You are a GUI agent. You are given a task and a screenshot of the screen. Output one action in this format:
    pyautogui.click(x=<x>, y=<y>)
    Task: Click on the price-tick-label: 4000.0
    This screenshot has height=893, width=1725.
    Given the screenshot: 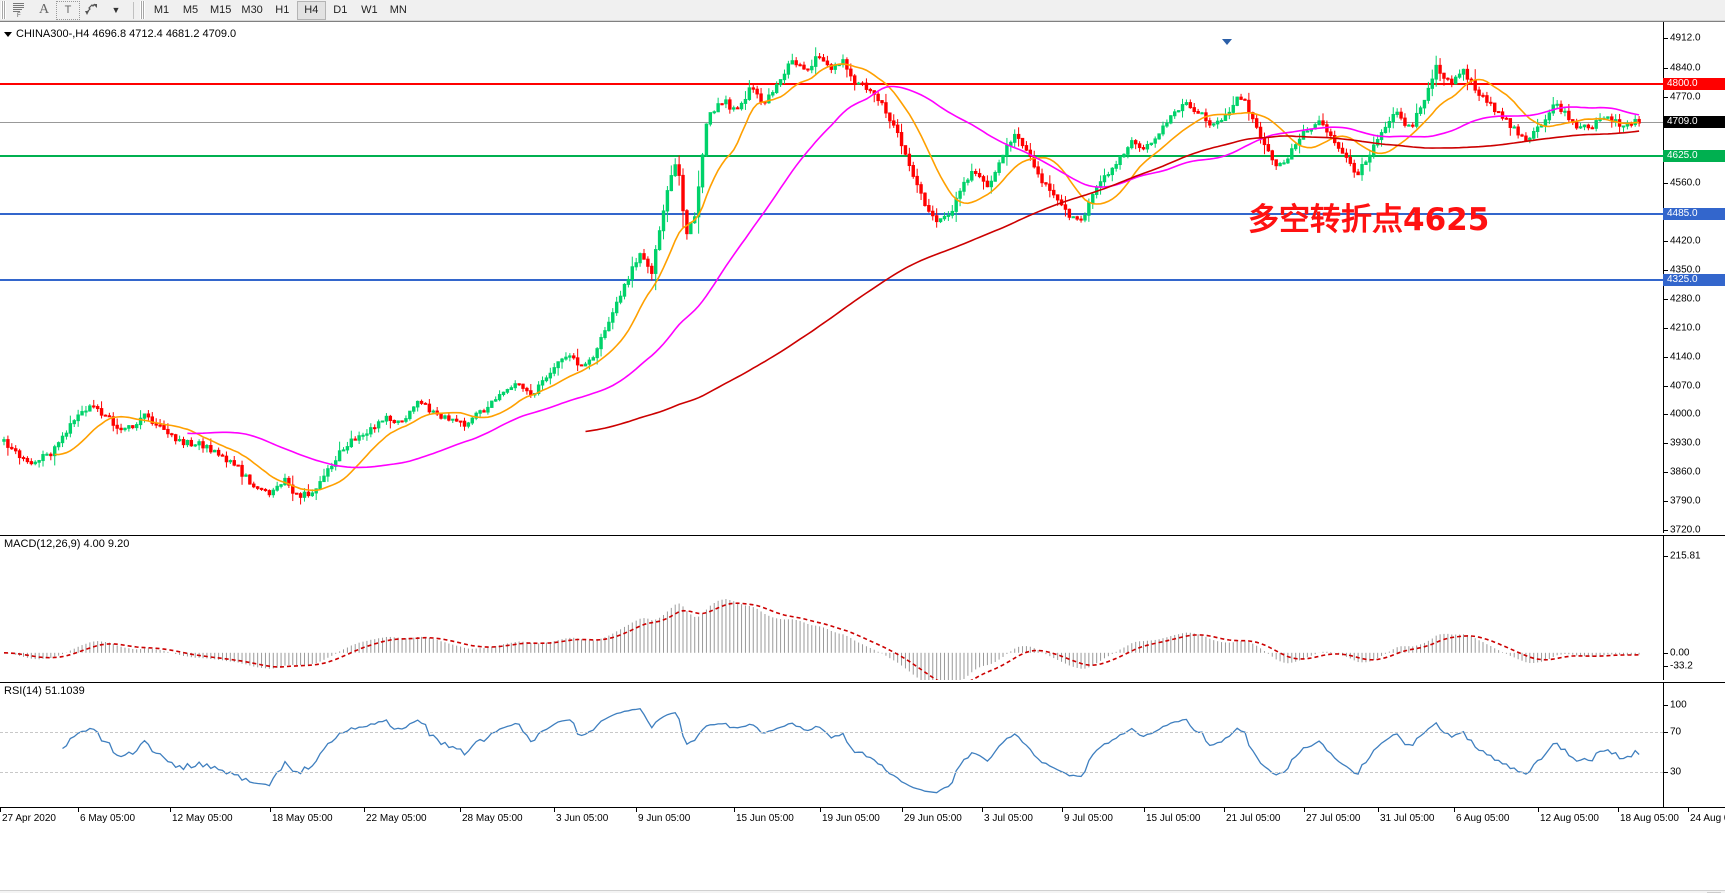 What is the action you would take?
    pyautogui.click(x=1685, y=414)
    